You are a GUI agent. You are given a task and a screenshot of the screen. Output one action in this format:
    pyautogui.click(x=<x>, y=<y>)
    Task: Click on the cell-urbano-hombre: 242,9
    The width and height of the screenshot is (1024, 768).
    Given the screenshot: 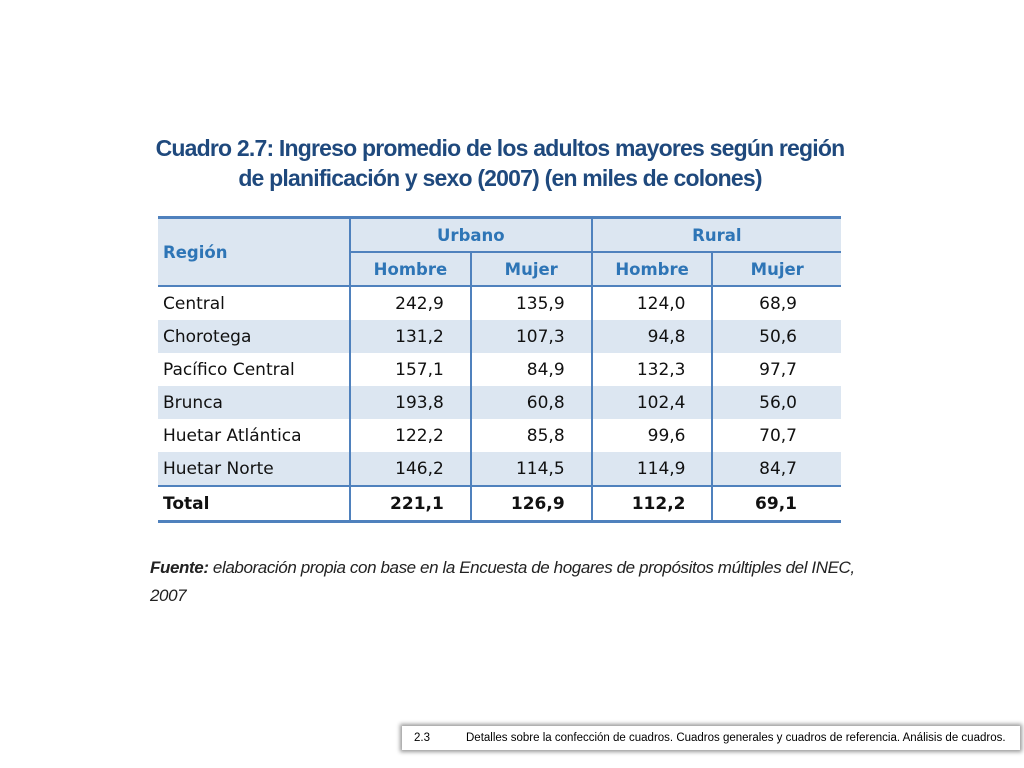 What is the action you would take?
    pyautogui.click(x=411, y=303)
    